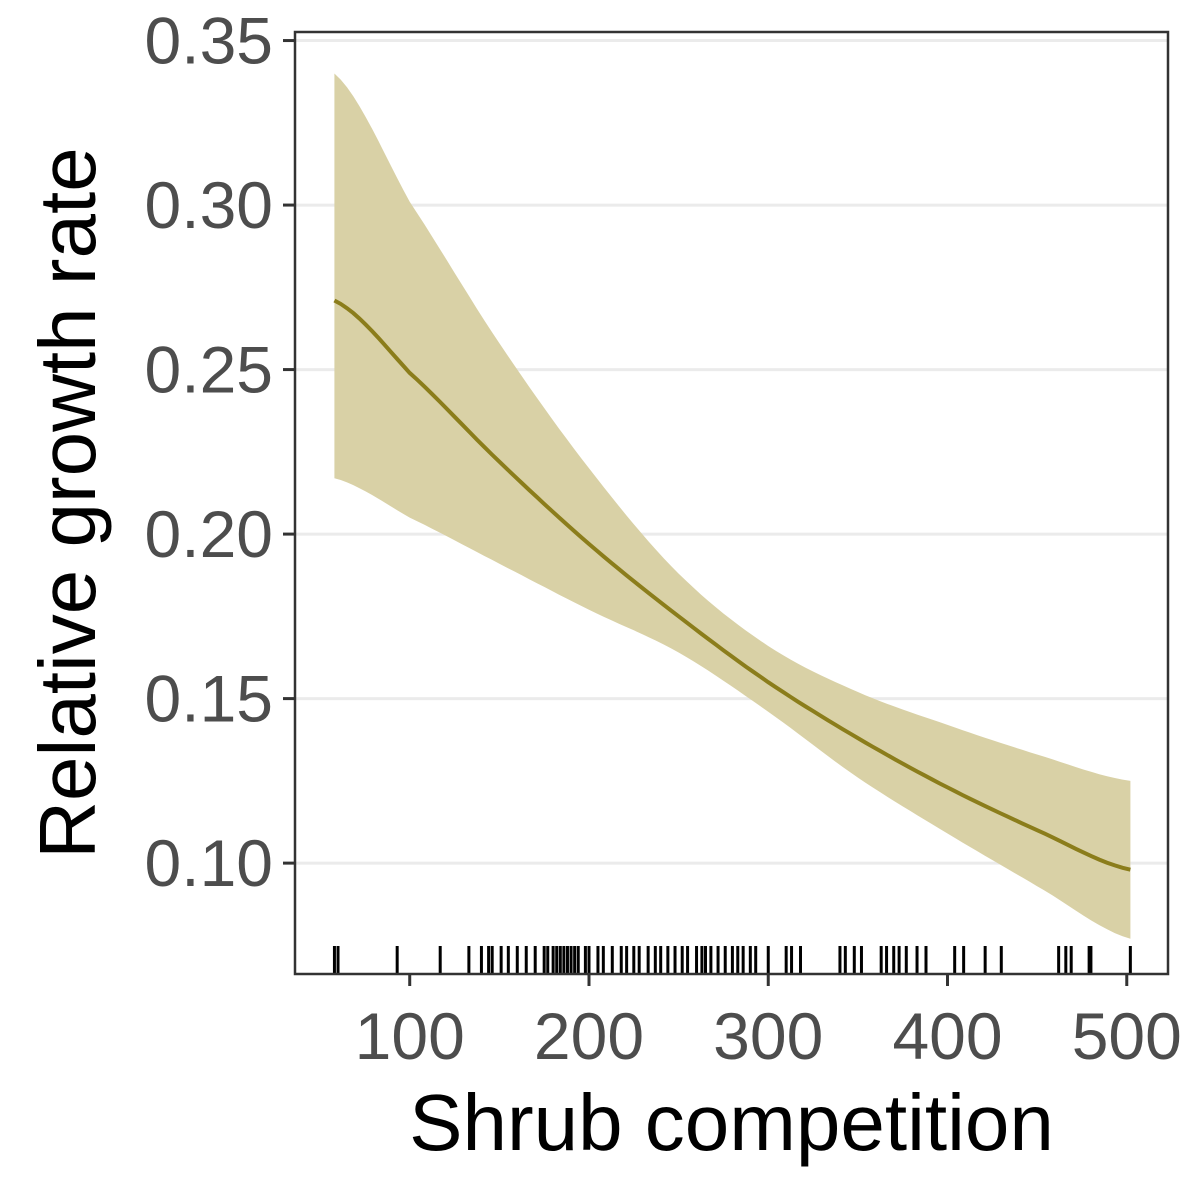 The height and width of the screenshot is (1200, 1200). What do you see at coordinates (1127, 1036) in the screenshot?
I see `x-tick-label-4: 500` at bounding box center [1127, 1036].